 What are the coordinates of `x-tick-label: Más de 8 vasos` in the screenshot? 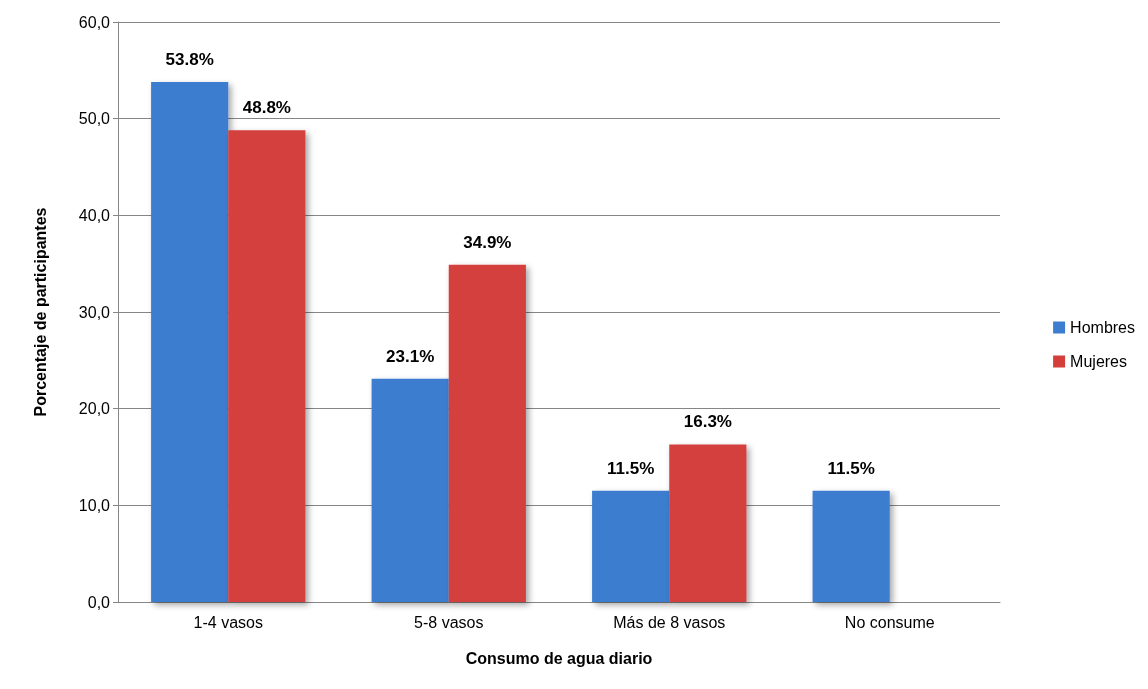 It's located at (669, 622).